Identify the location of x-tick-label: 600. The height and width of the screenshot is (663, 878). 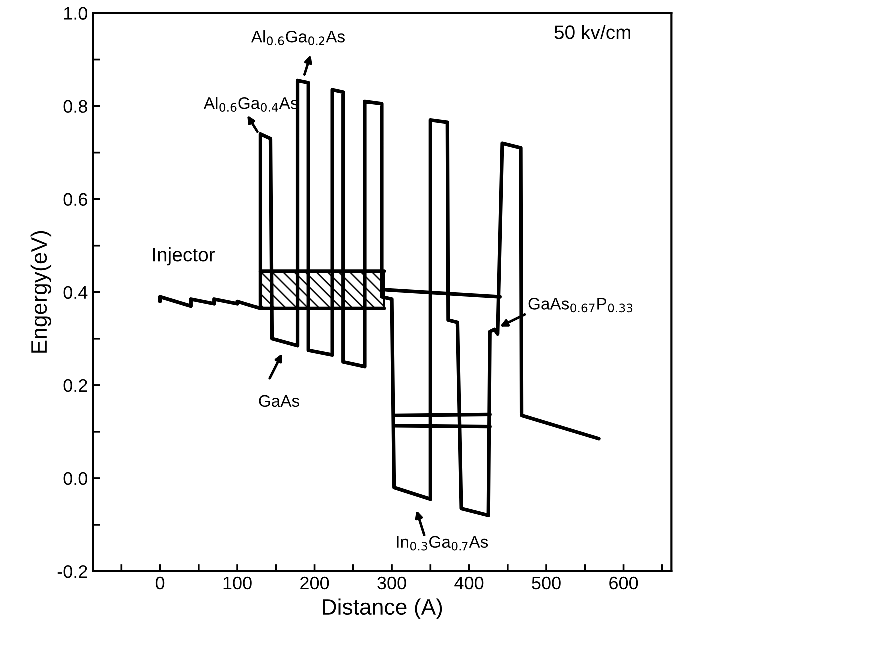
(624, 583).